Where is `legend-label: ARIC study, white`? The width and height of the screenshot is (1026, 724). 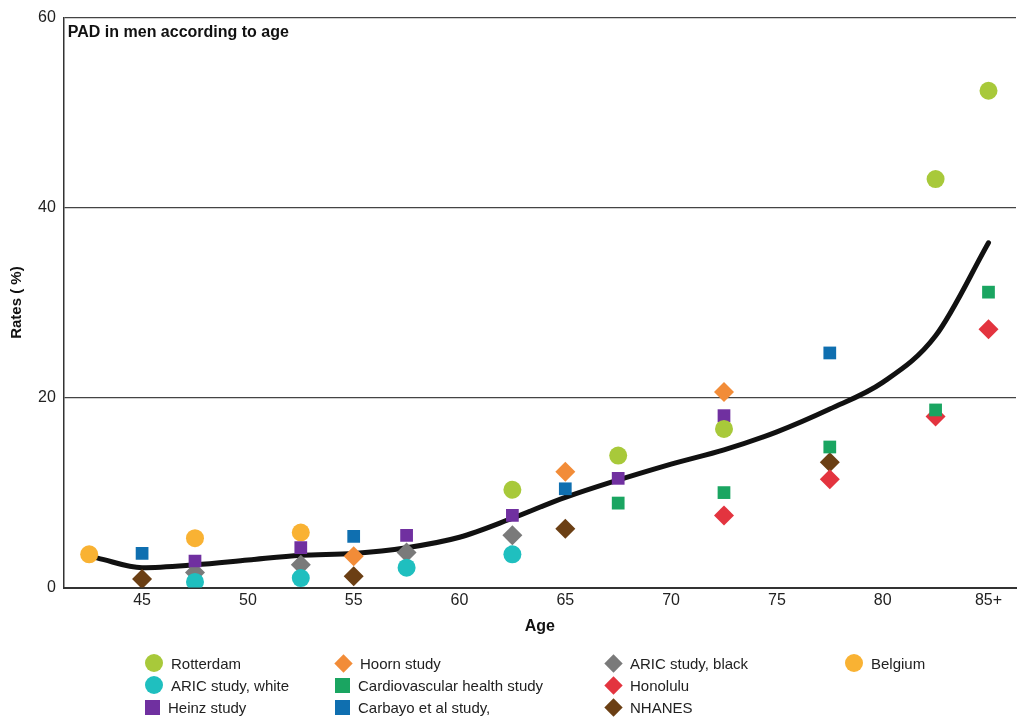
legend-label: ARIC study, white is located at coordinates (230, 685).